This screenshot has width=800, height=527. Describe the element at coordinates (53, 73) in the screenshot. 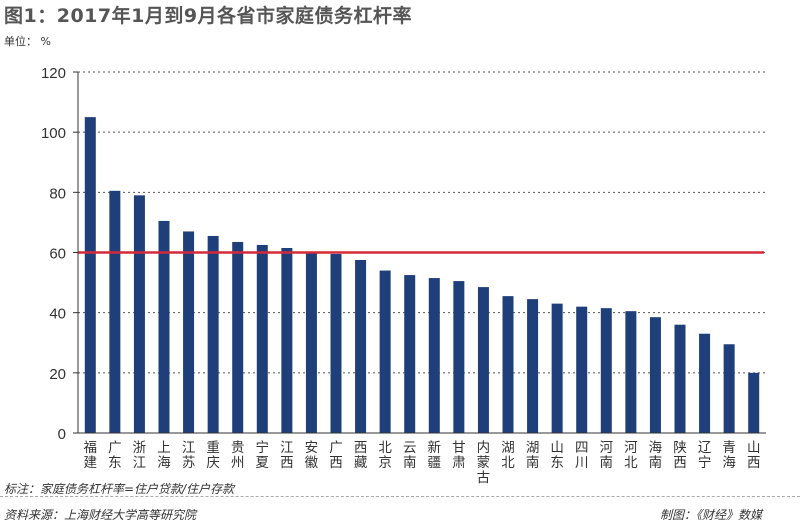

I see `y-tick-label: 120` at that location.